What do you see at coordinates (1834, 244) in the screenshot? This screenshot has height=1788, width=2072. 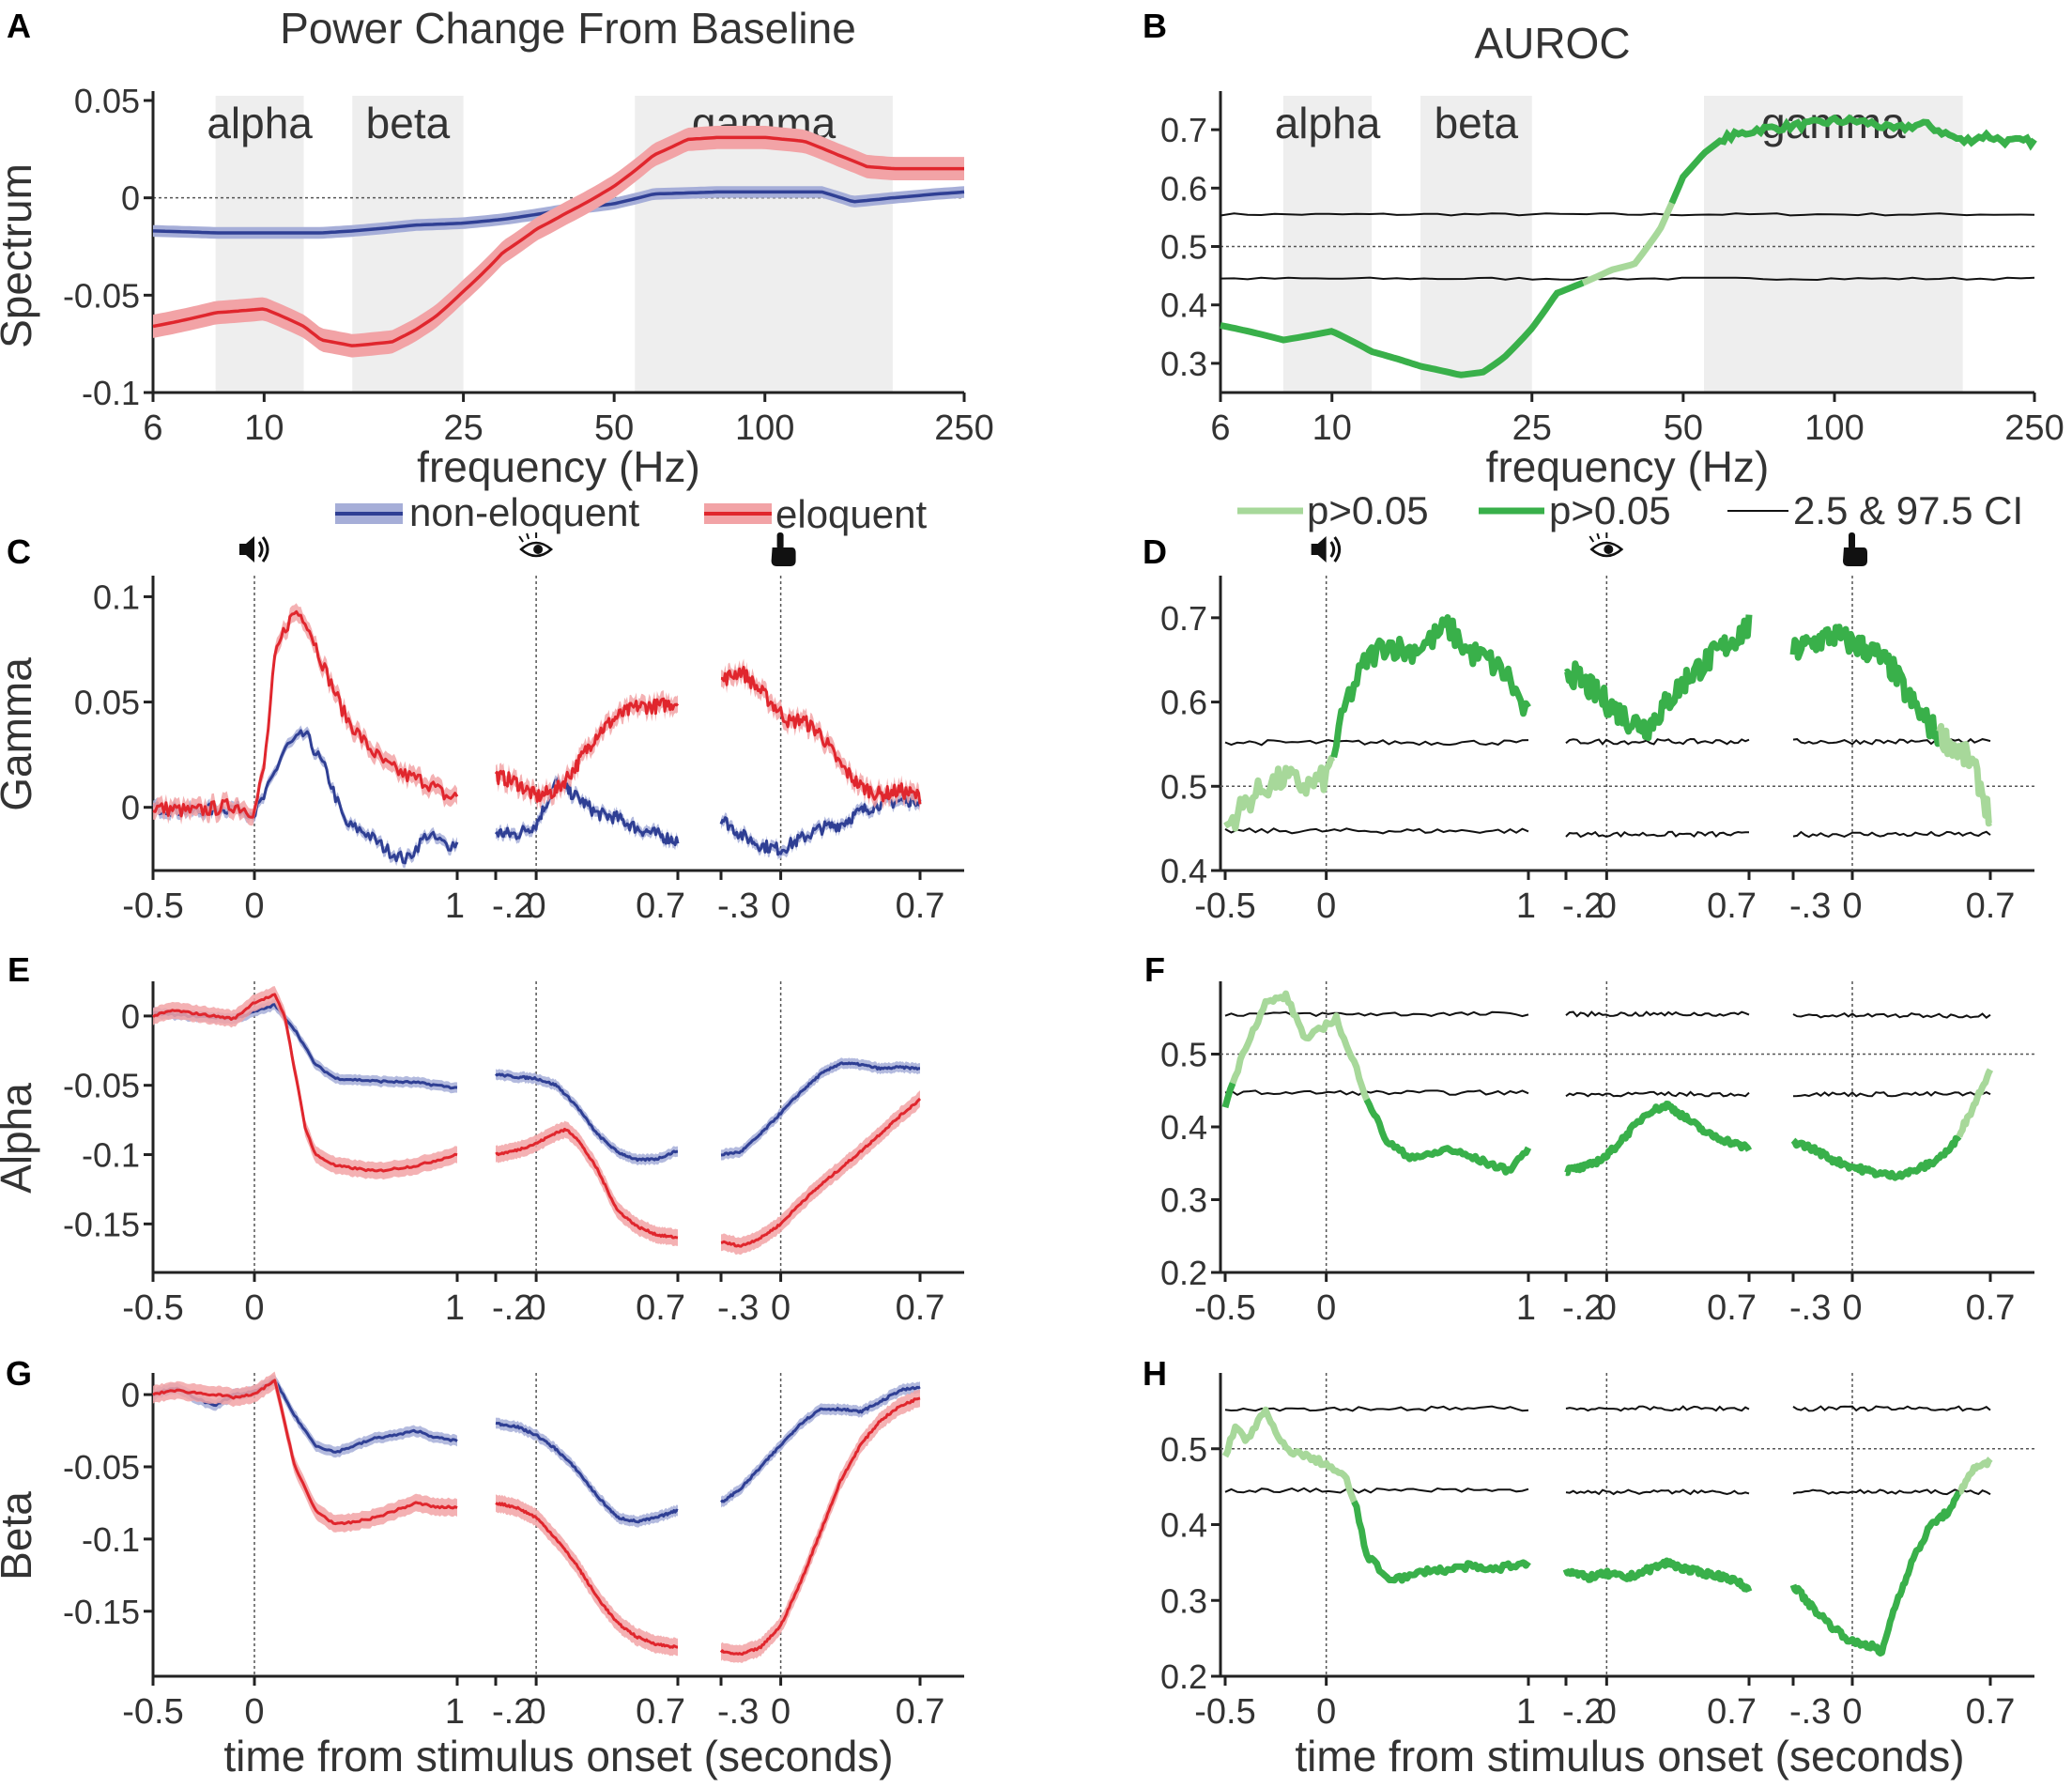 I see `gamma-band-shade` at bounding box center [1834, 244].